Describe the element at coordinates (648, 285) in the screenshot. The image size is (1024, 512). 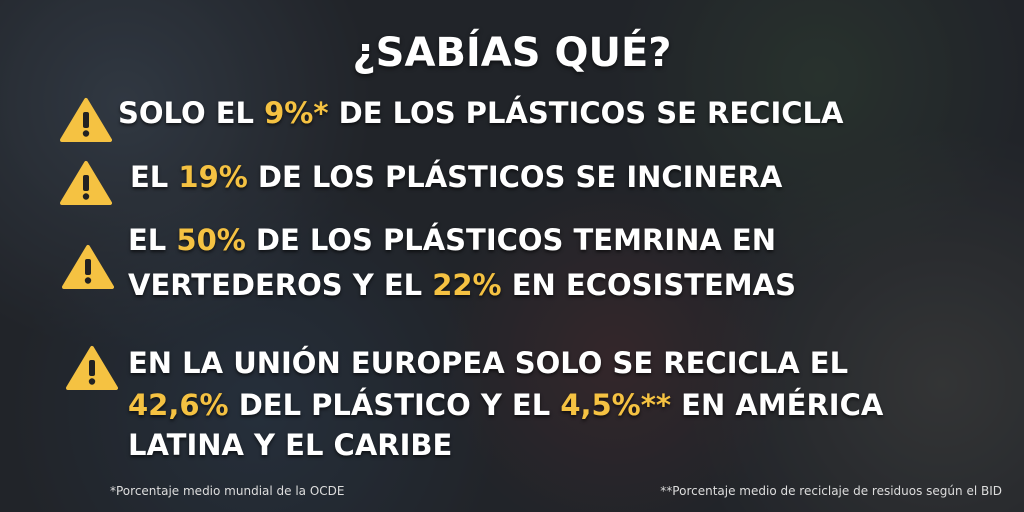
I see `text: EN ECOSISTEMAS` at that location.